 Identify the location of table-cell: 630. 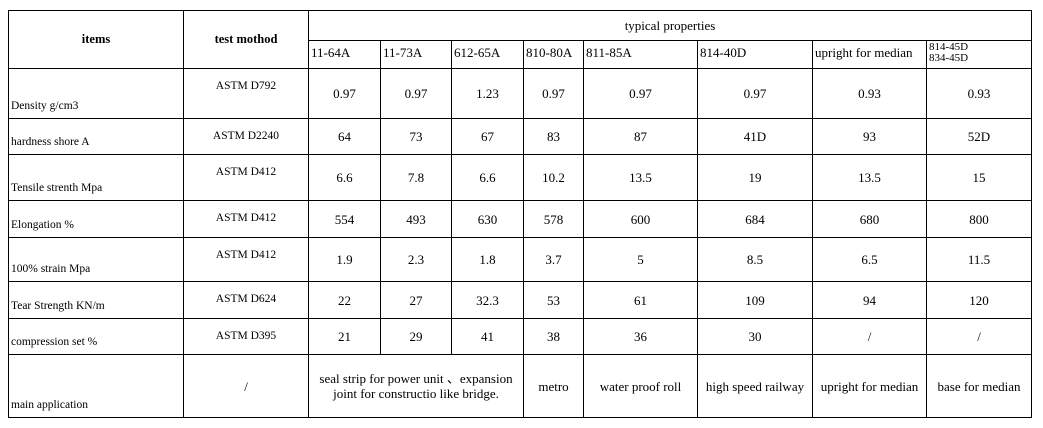
(487, 219).